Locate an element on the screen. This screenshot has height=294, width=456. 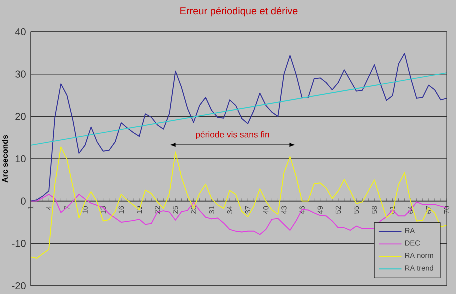
y-tick-label: -20 is located at coordinates (19, 286).